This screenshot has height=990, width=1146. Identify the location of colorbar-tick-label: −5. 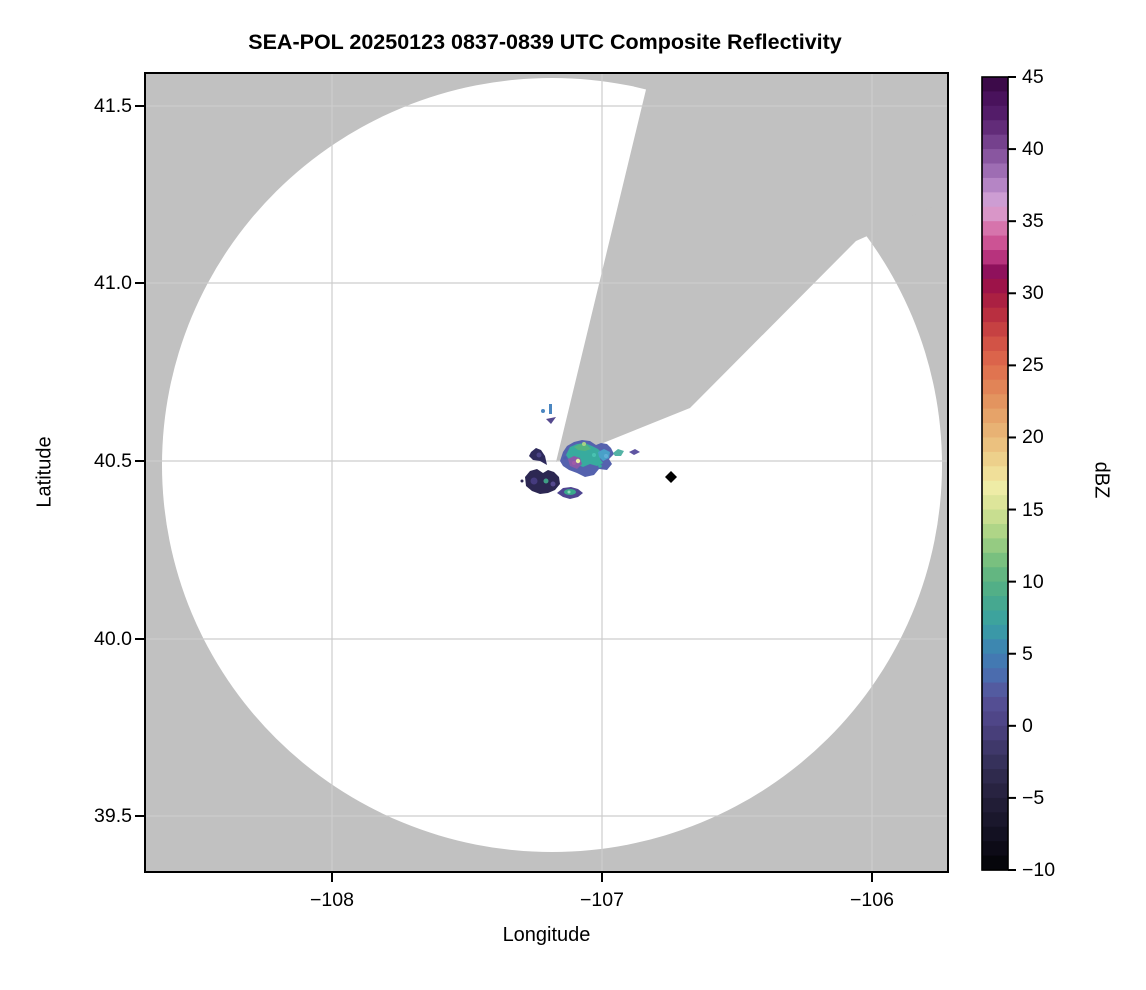
(1033, 797).